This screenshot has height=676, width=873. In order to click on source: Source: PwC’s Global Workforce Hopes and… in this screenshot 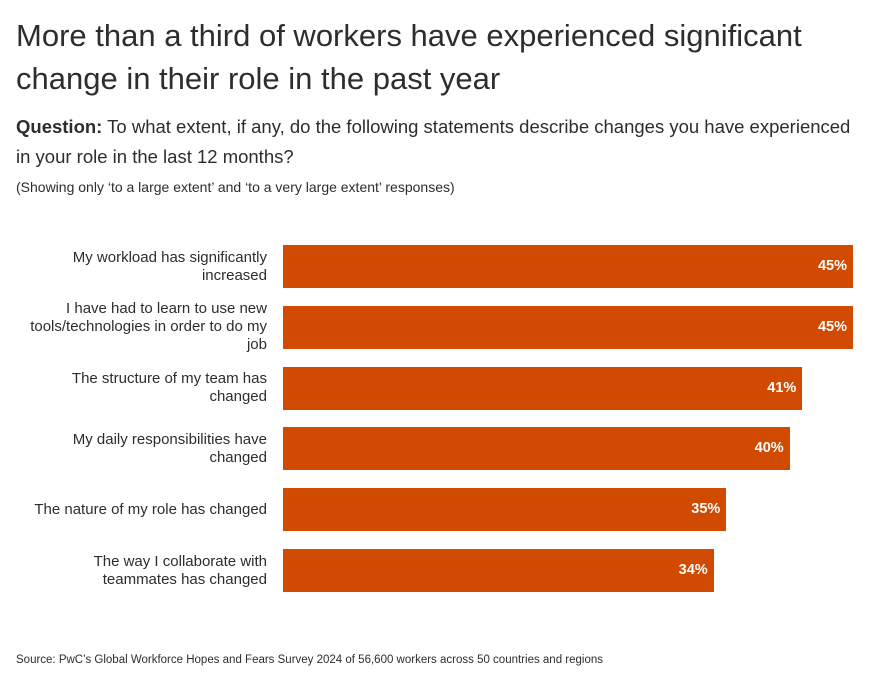, I will do `click(310, 660)`.